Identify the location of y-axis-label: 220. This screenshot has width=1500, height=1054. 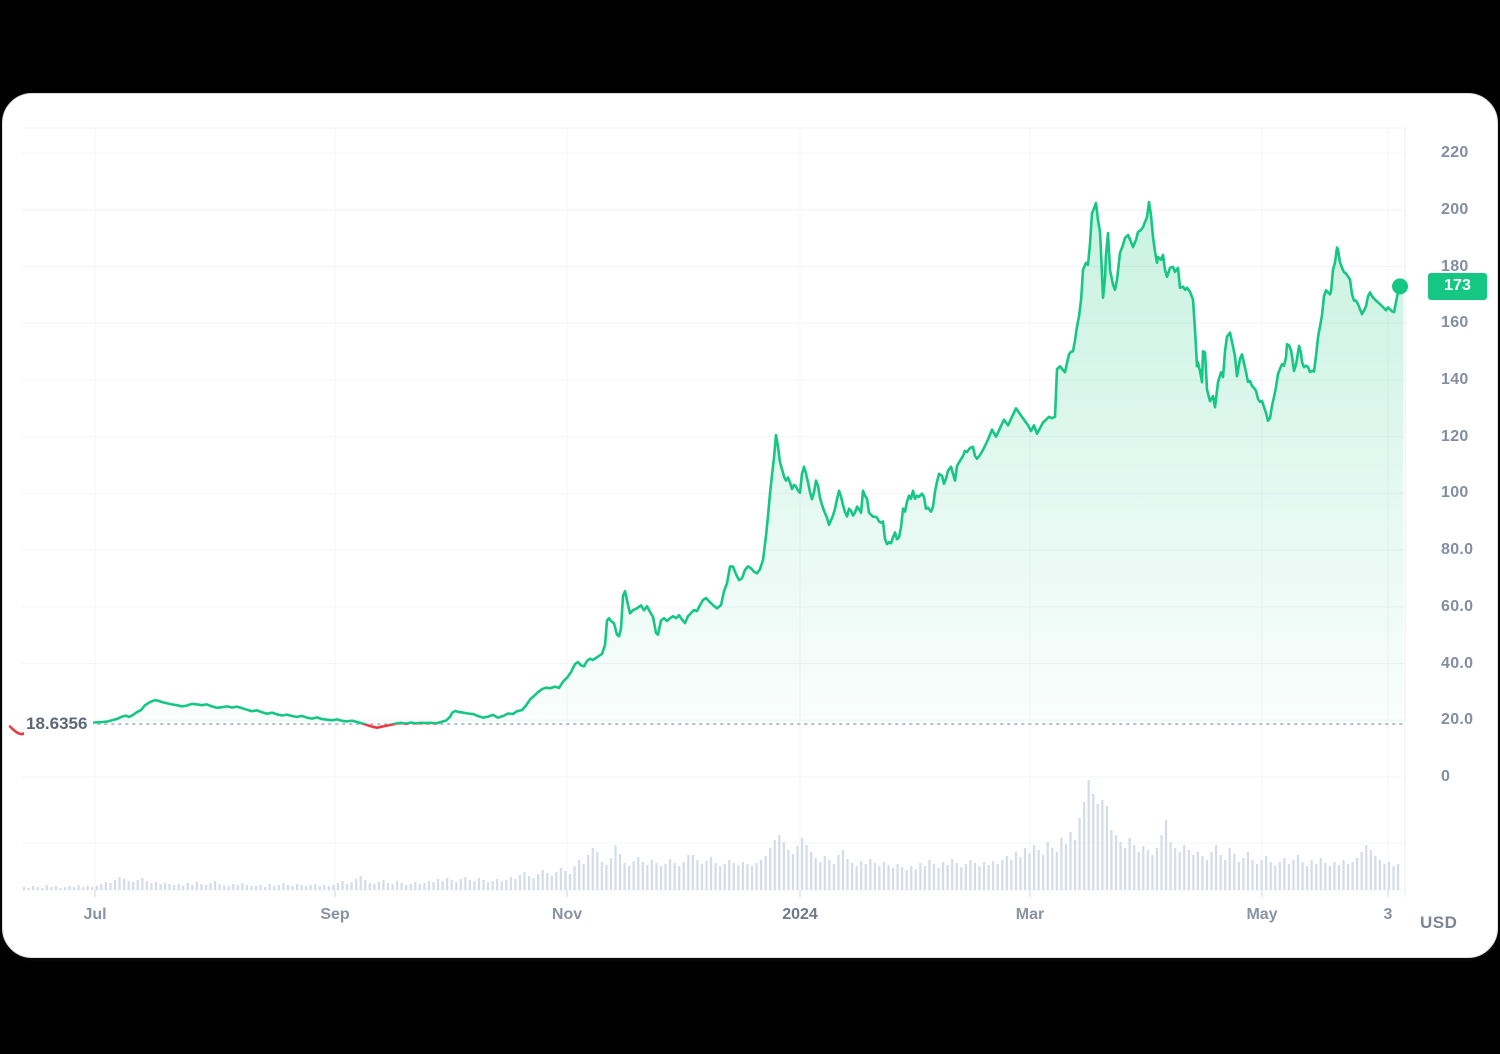
(1455, 153).